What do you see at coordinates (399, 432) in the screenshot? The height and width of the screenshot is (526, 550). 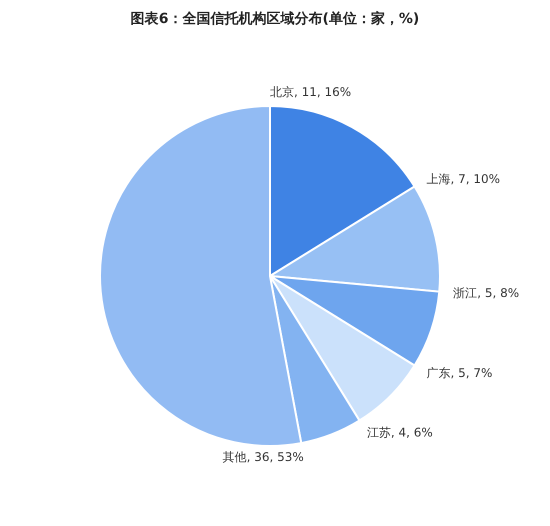 I see `slice-label: 江苏, 4, 6%` at bounding box center [399, 432].